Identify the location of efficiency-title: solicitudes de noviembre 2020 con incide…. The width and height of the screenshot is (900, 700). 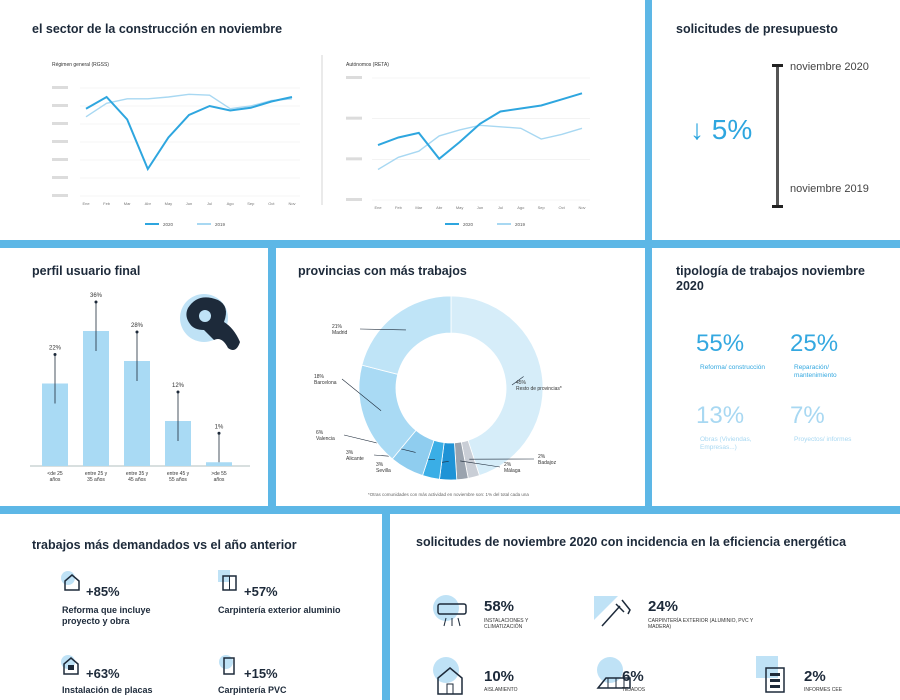
(631, 542).